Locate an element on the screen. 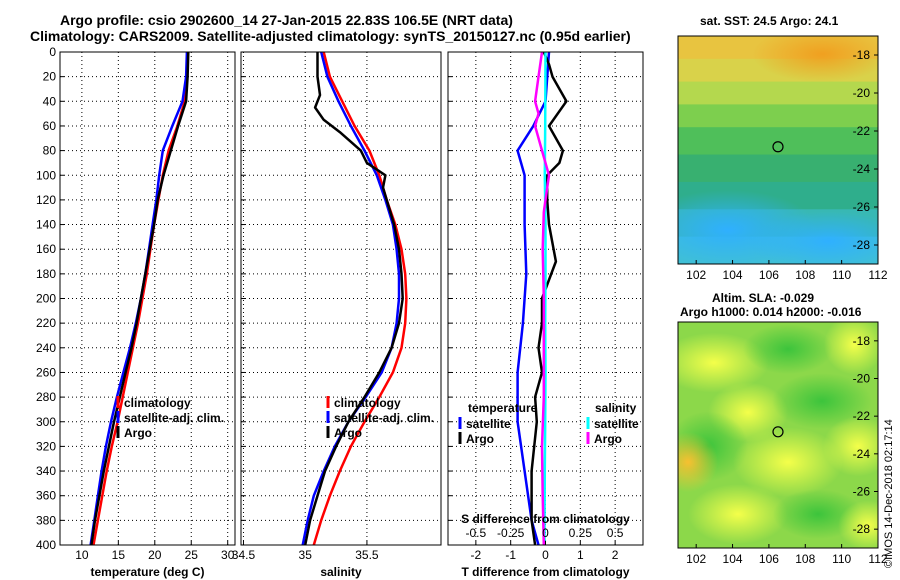 The image size is (900, 580). x-tick-label: 2 is located at coordinates (615, 555).